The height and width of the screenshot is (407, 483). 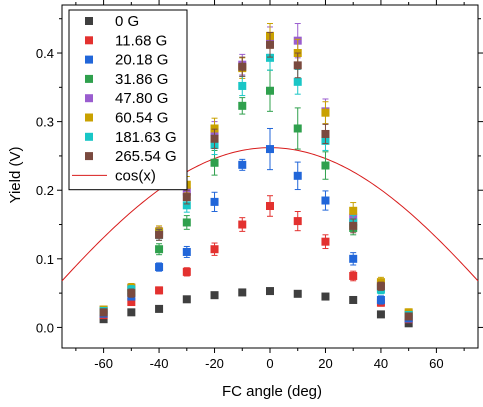 What do you see at coordinates (381, 363) in the screenshot?
I see `x-tick-label: 40` at bounding box center [381, 363].